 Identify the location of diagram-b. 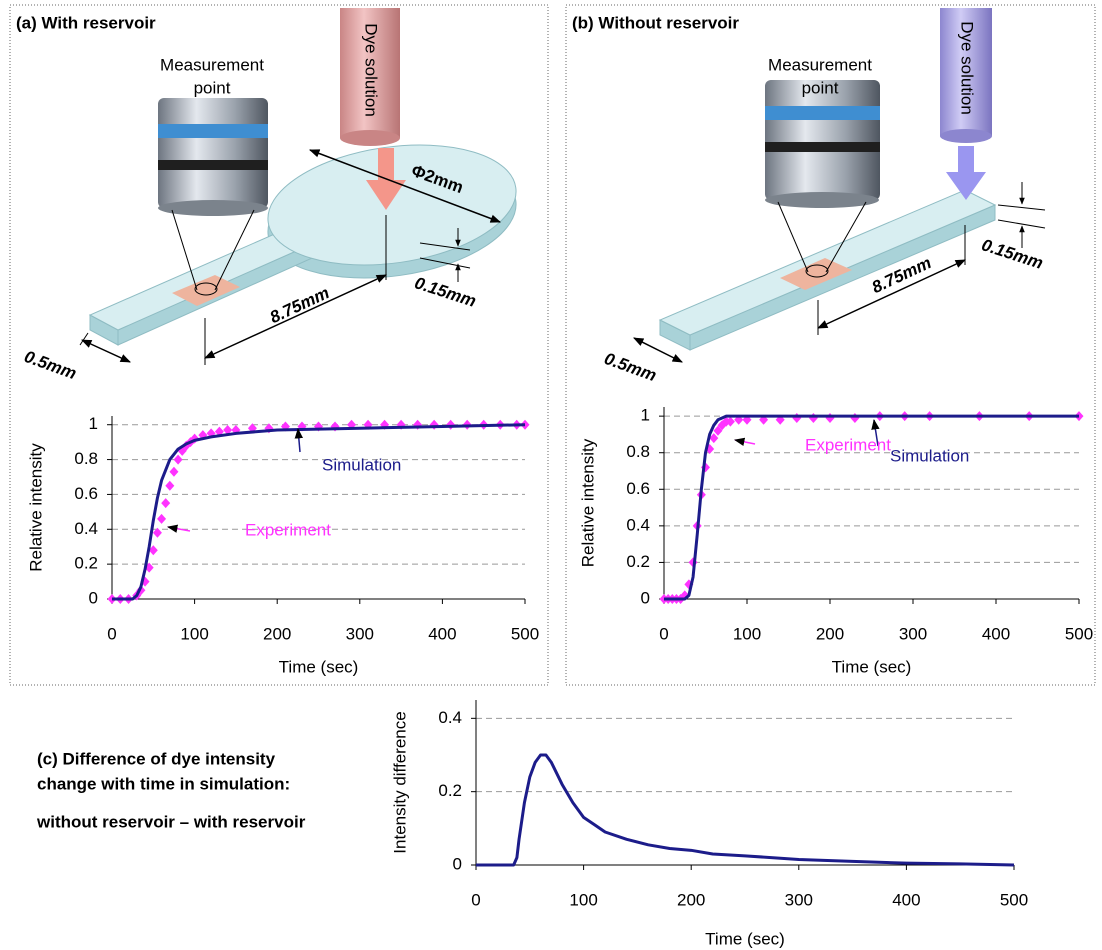
(839, 185).